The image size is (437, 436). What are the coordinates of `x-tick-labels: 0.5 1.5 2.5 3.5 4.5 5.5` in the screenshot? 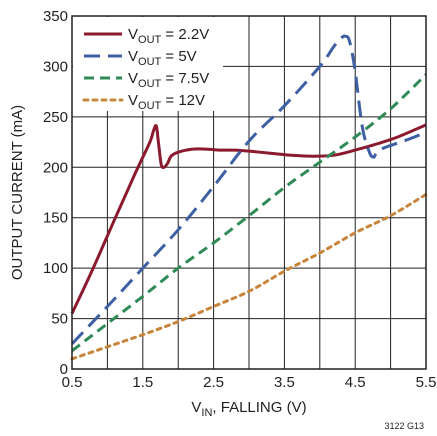 It's located at (249, 382).